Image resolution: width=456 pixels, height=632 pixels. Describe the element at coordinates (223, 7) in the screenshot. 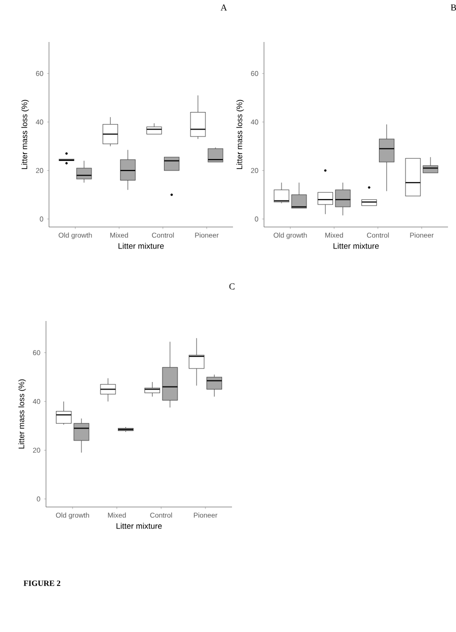

I see `chart-title: A` at that location.